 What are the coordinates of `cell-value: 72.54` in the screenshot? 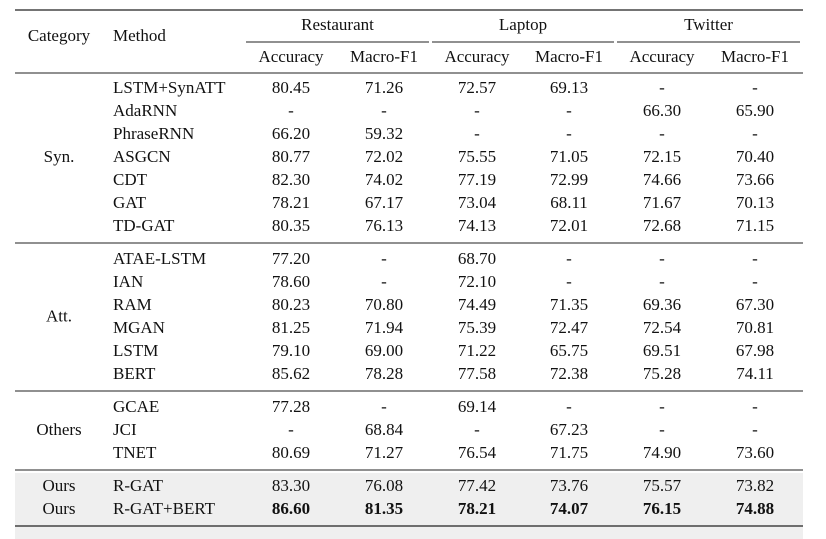 It's located at (662, 327).